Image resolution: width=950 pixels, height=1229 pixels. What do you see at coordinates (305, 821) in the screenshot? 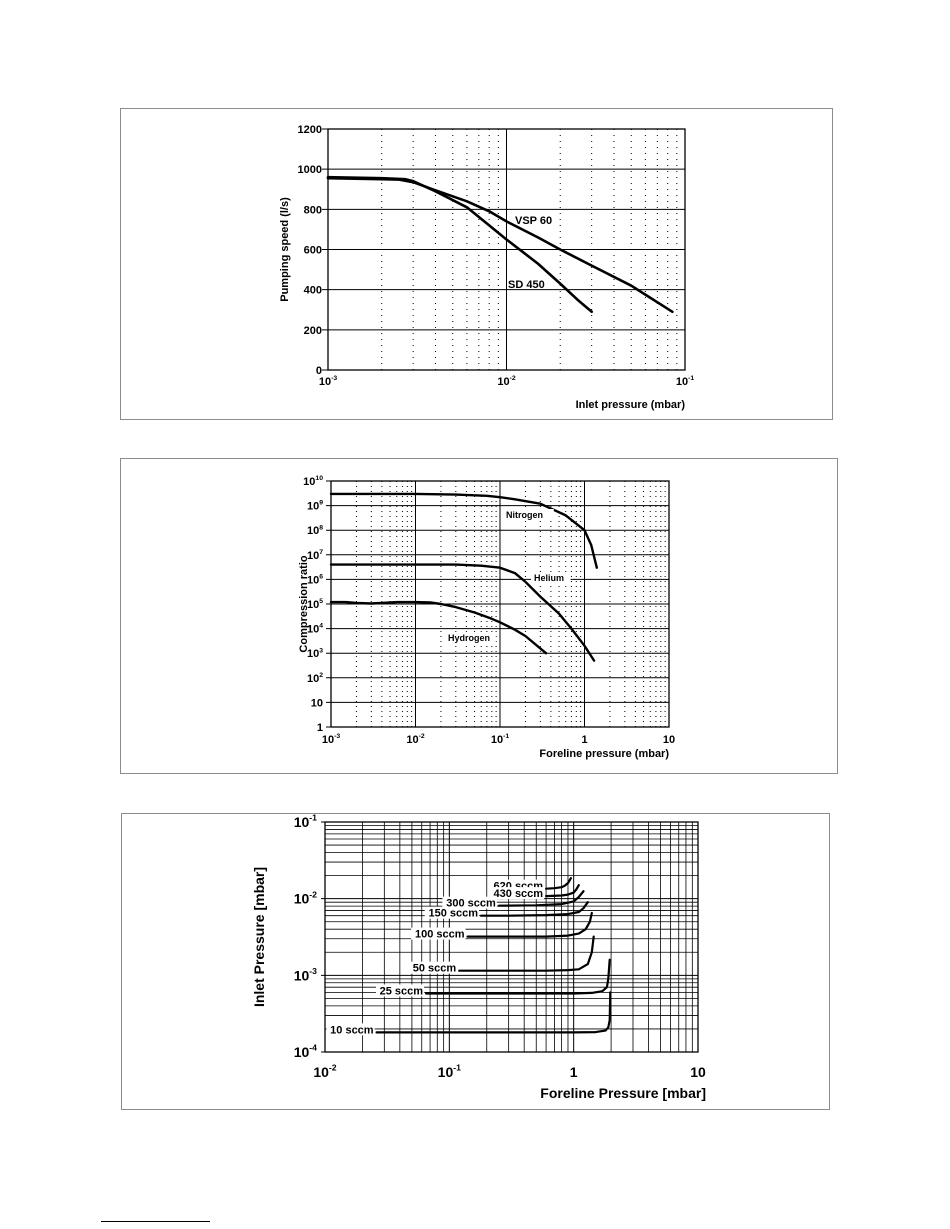
I see `y-tick-label: 10⁻¹` at bounding box center [305, 821].